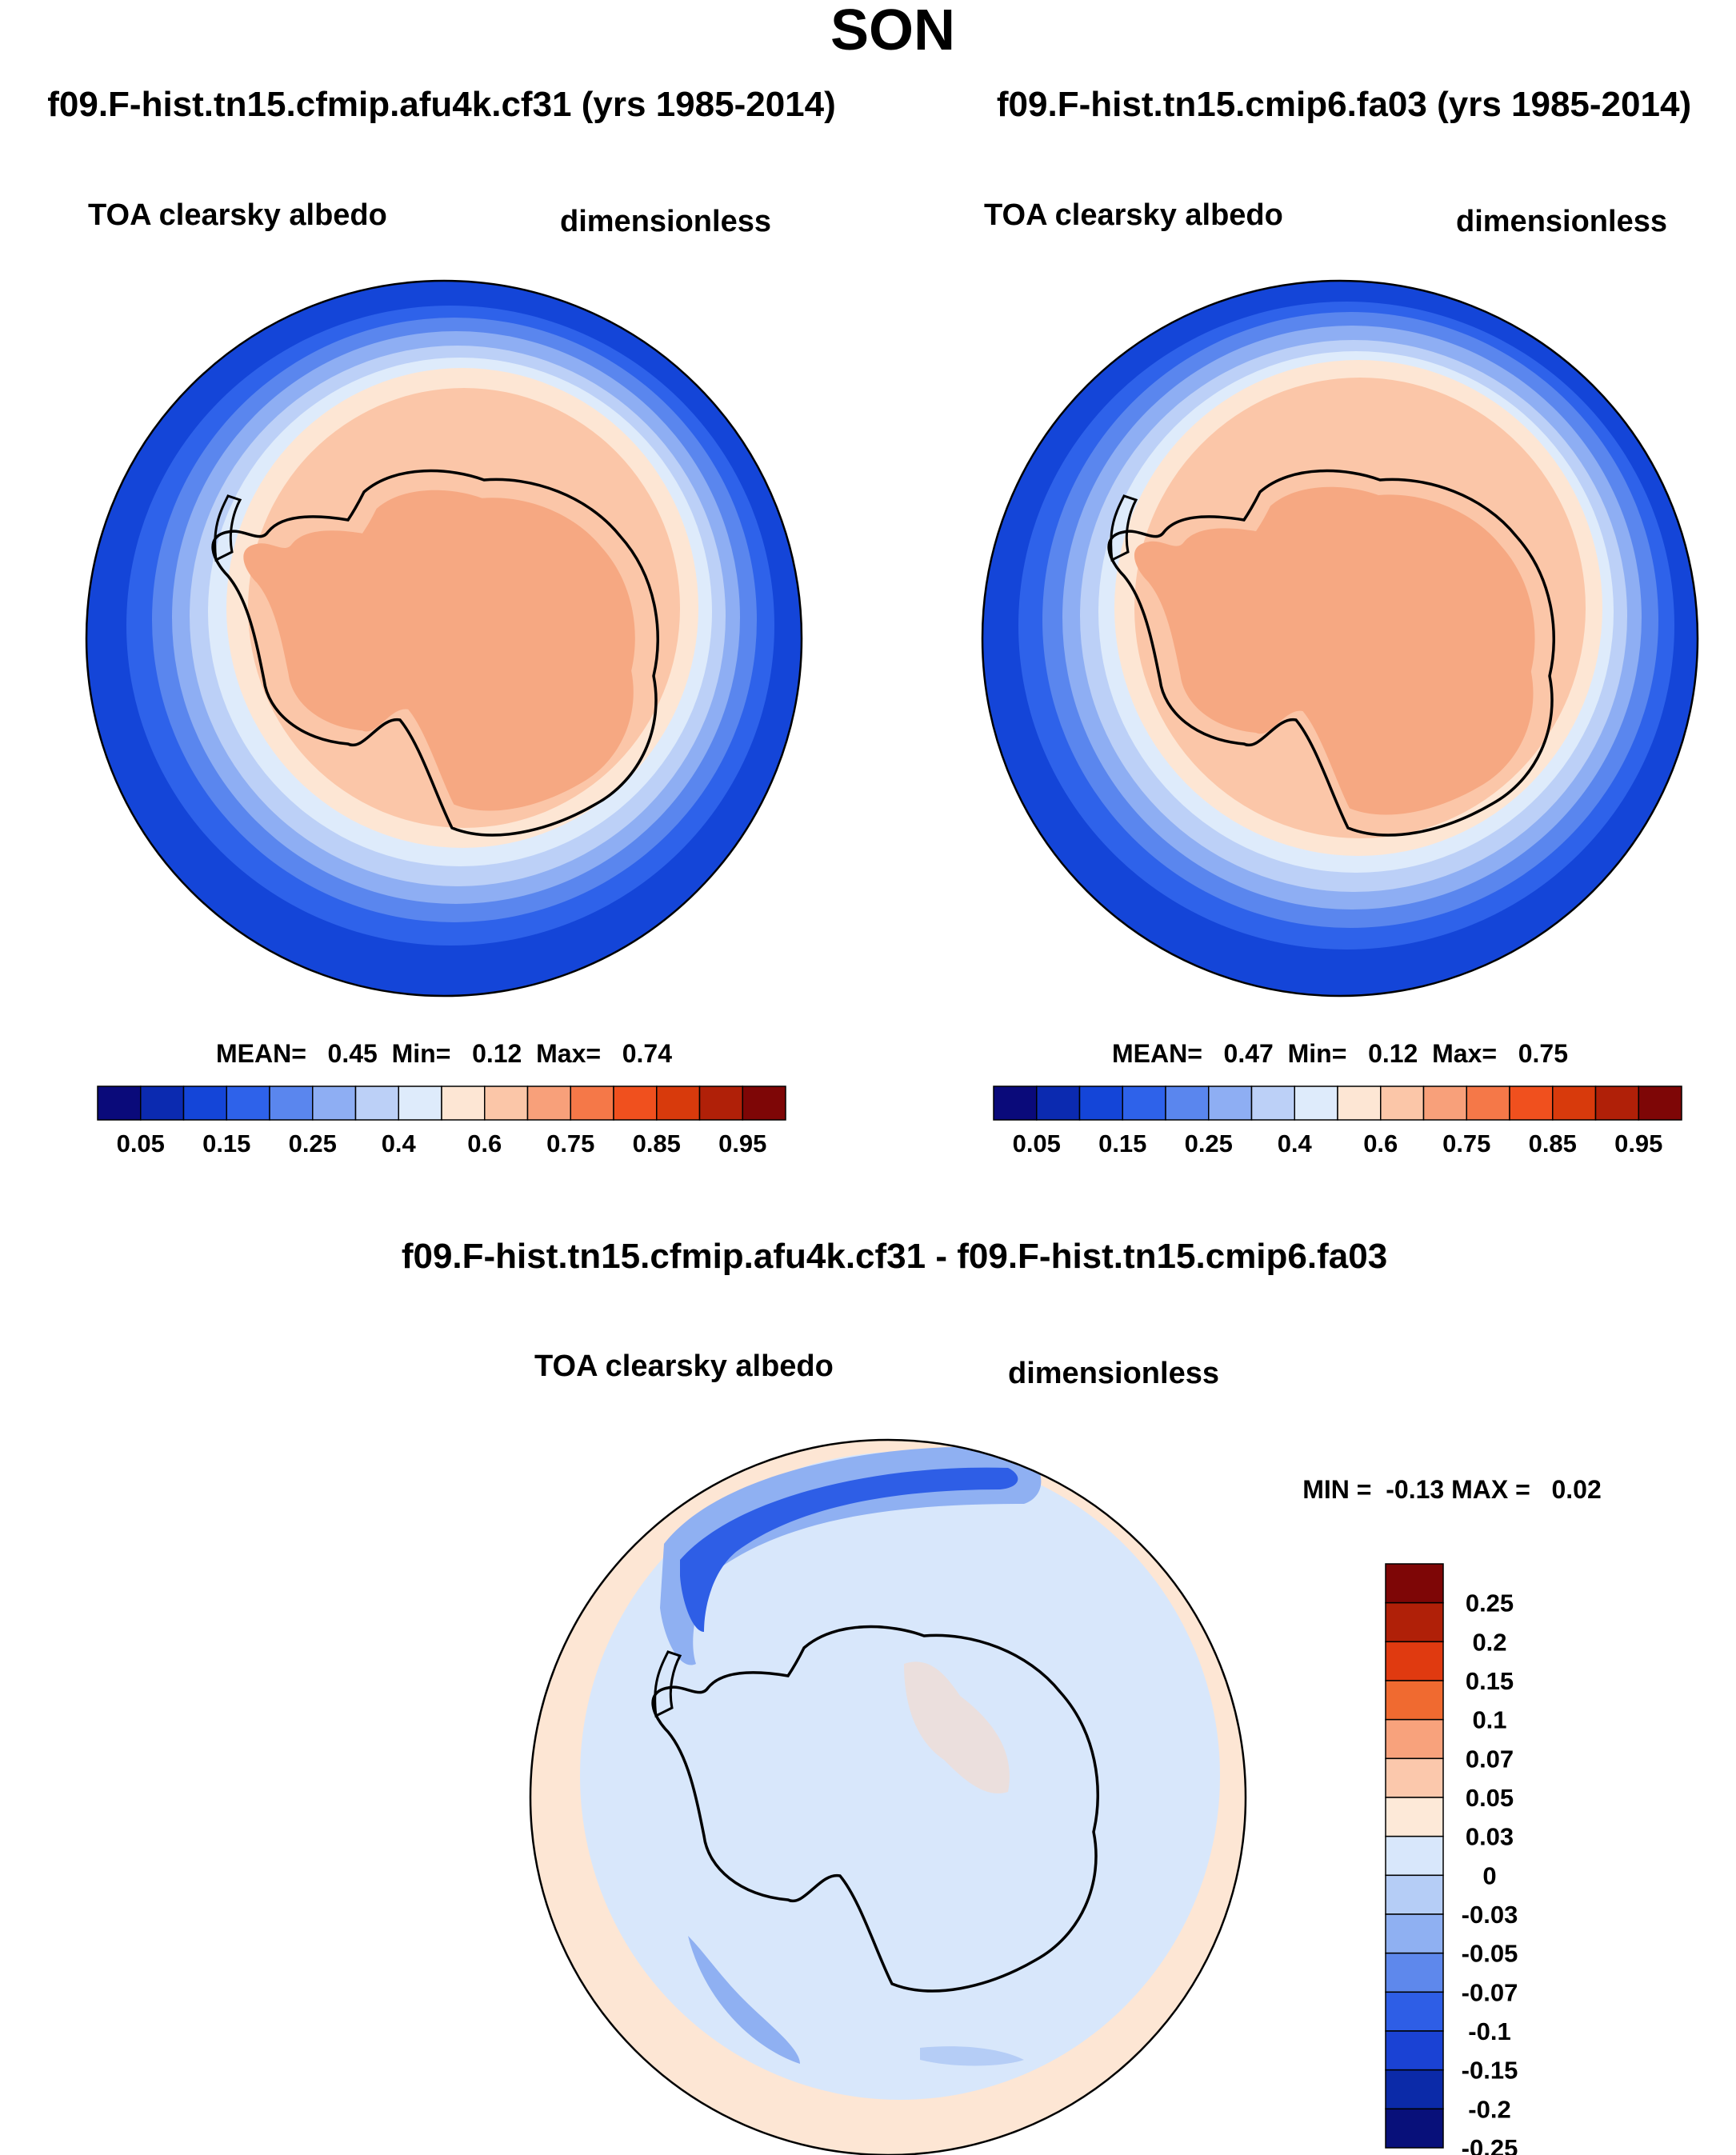 The image size is (1736, 2155). I want to click on diff-map-blue-arc, so click(851, 1555).